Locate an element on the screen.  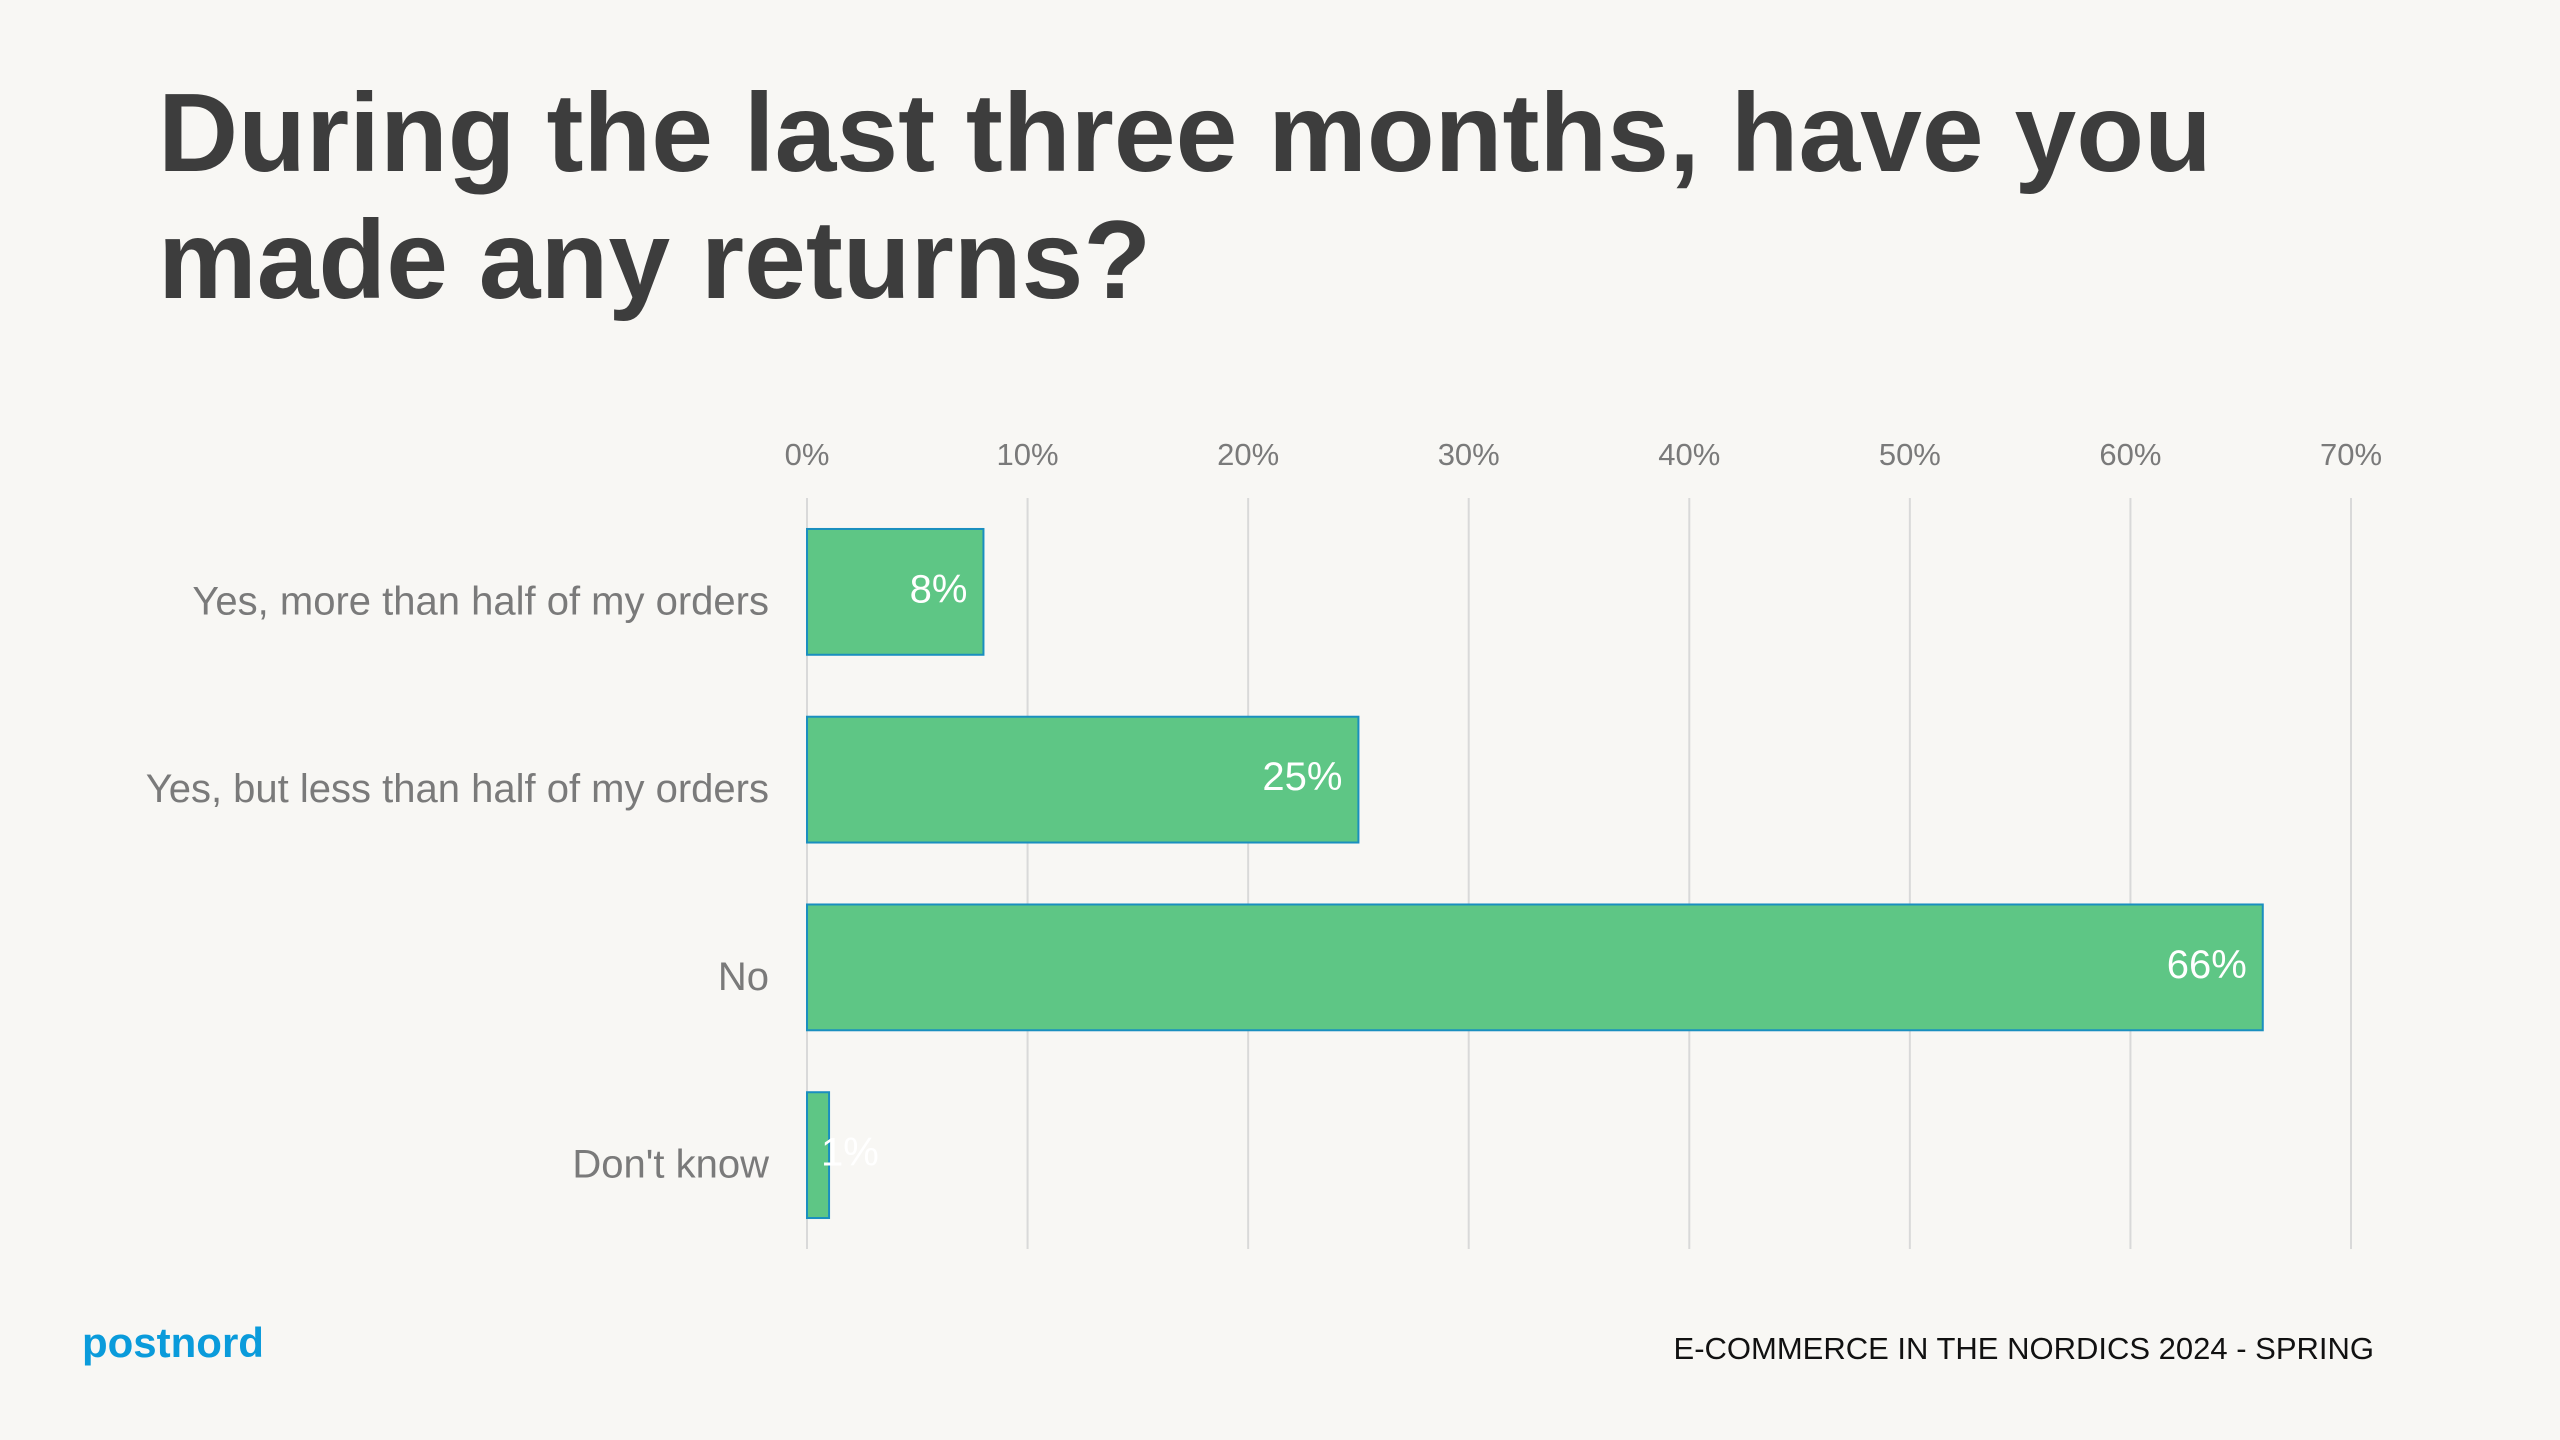
y-tick-label: No is located at coordinates (743, 977).